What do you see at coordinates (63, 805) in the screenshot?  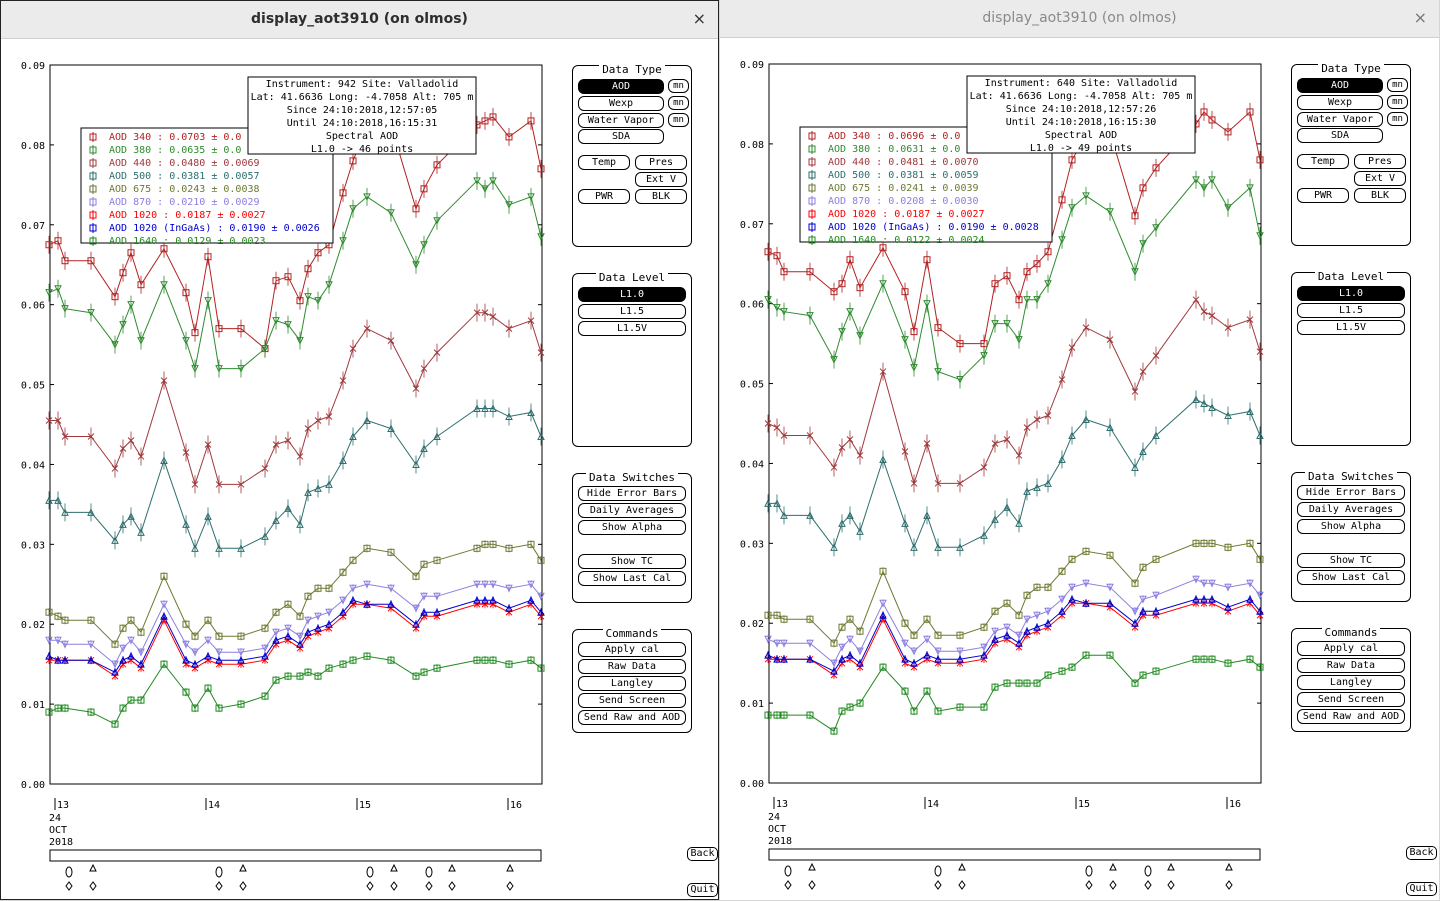 I see `x-tick-label: 13` at bounding box center [63, 805].